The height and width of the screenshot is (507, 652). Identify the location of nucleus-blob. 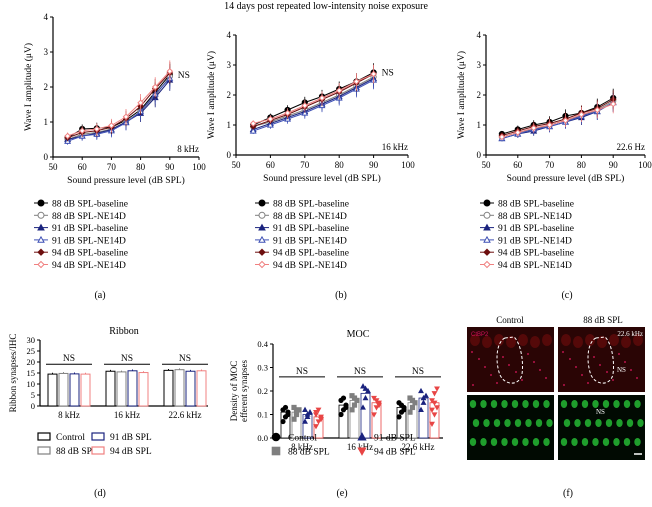
(590, 340).